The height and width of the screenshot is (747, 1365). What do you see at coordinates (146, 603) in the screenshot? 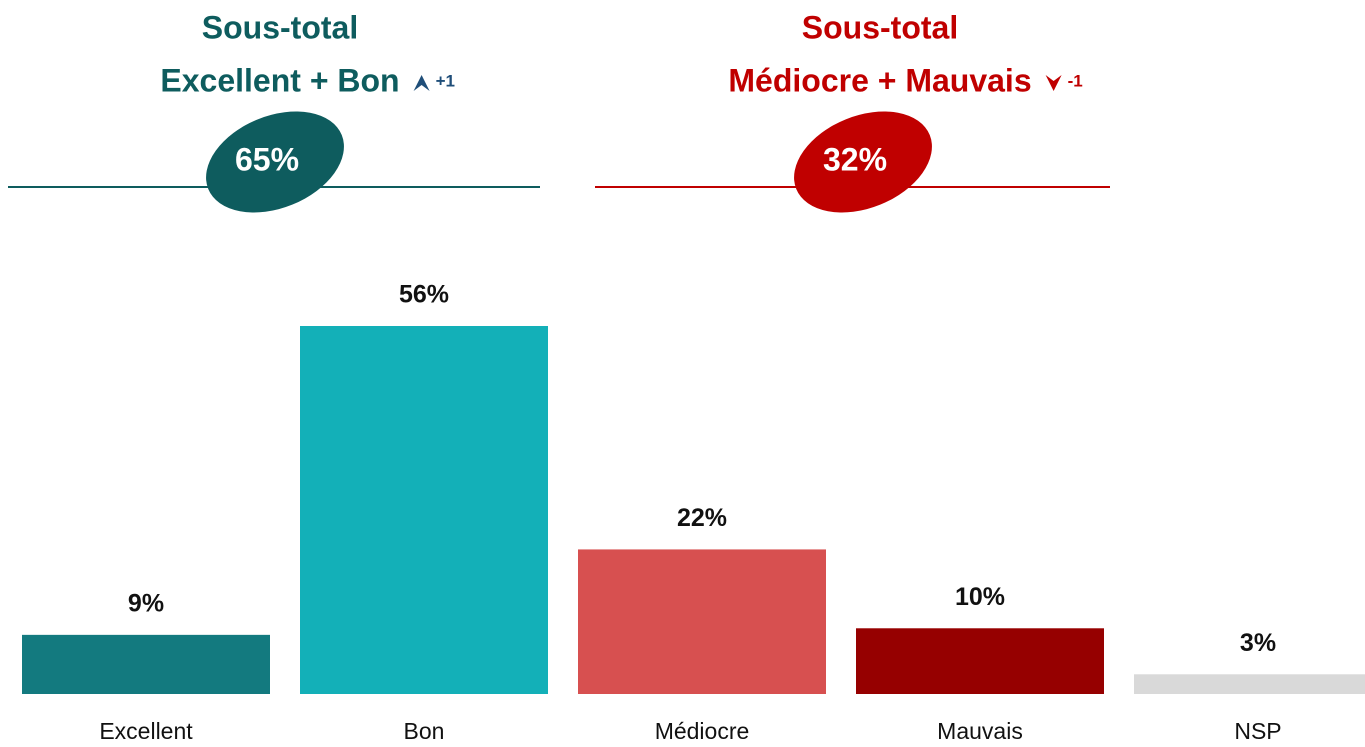
I see `value-label: 9%` at bounding box center [146, 603].